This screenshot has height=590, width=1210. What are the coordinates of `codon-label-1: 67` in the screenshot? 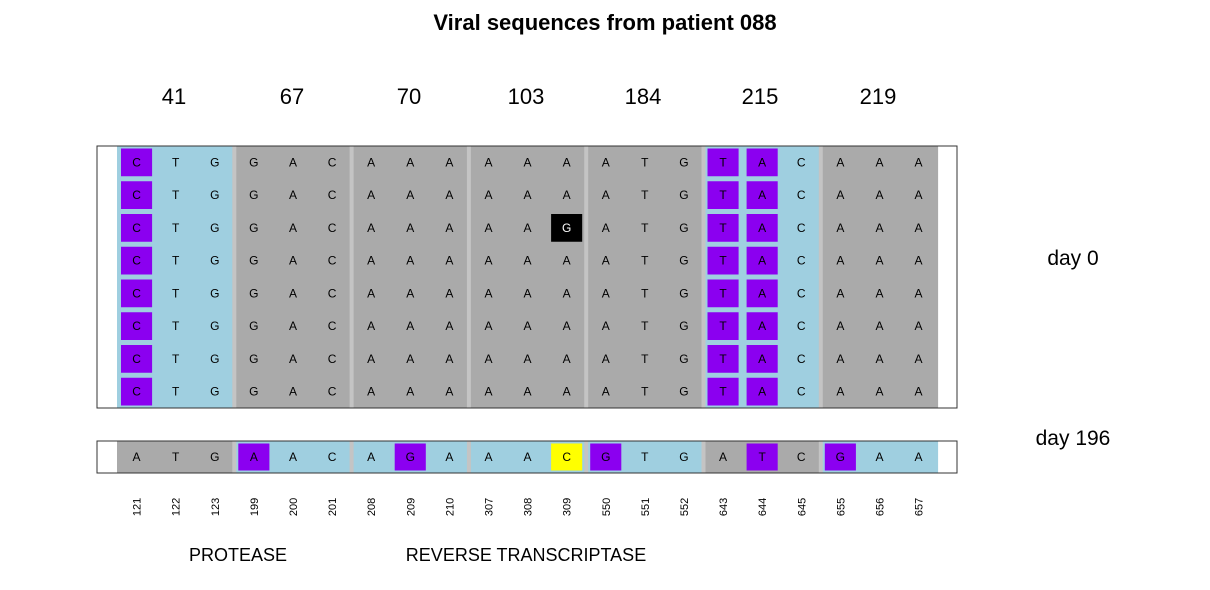 It's located at (292, 96).